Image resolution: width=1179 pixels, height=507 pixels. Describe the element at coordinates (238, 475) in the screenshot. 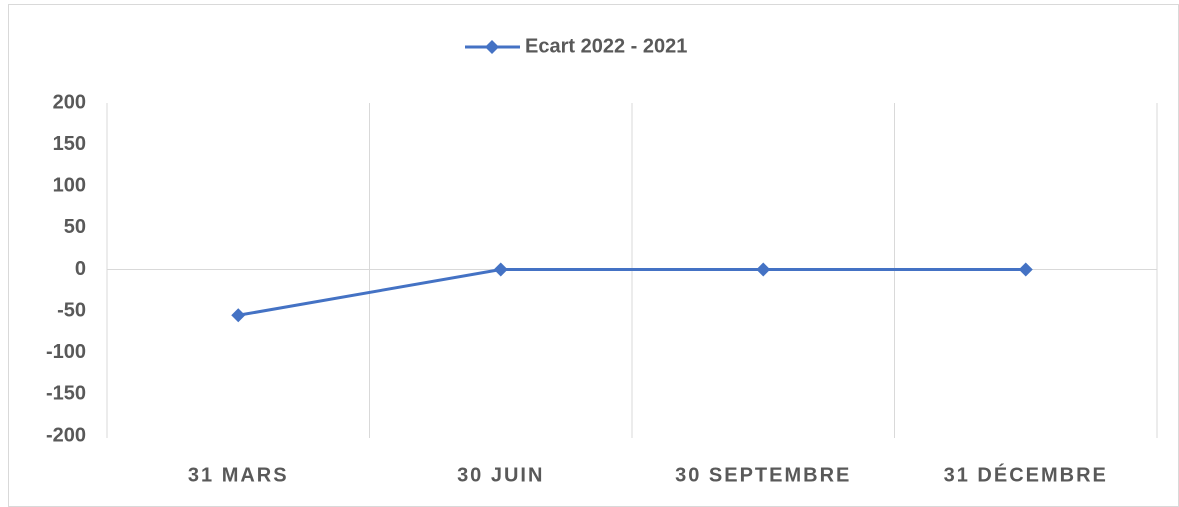

I see `x-tick-label: 31 MARS` at that location.